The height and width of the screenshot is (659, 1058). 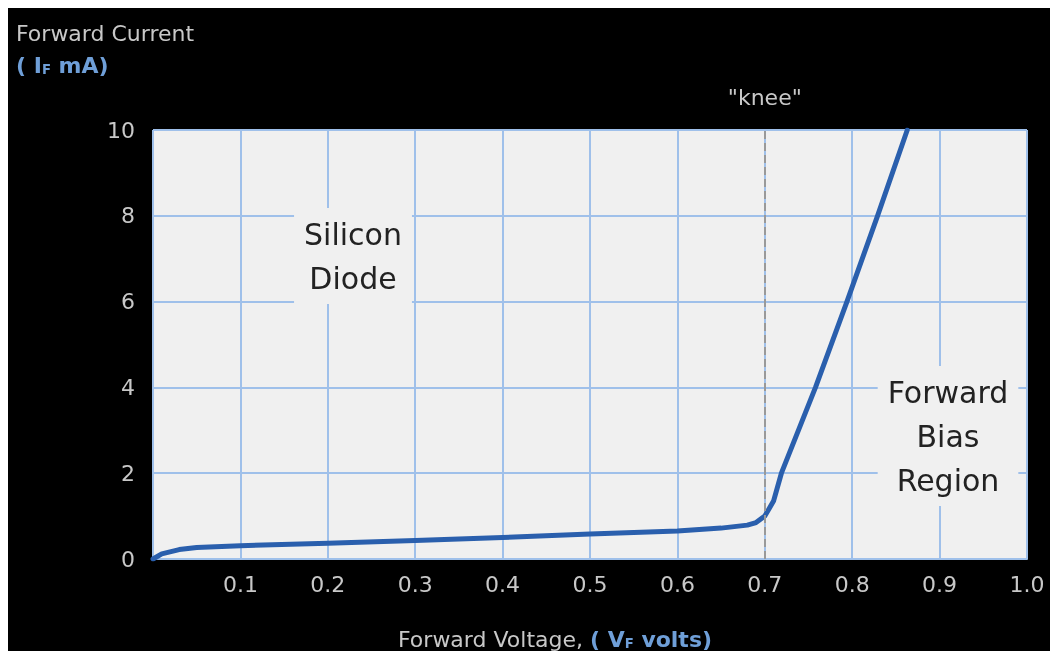 What do you see at coordinates (328, 584) in the screenshot?
I see `x-tick-label: 0.2` at bounding box center [328, 584].